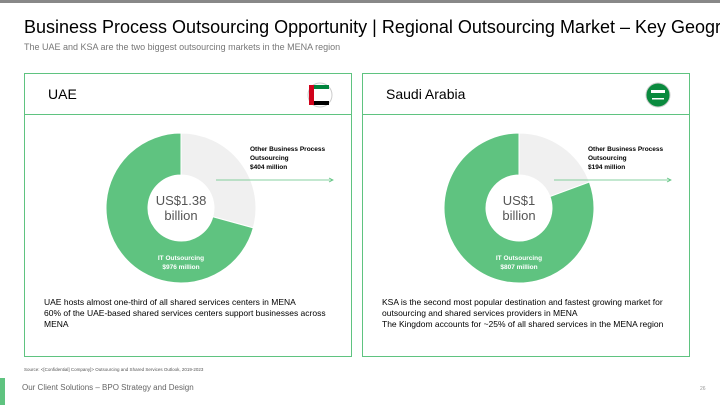 This screenshot has height=405, width=720. I want to click on uae-flag, so click(320, 95).